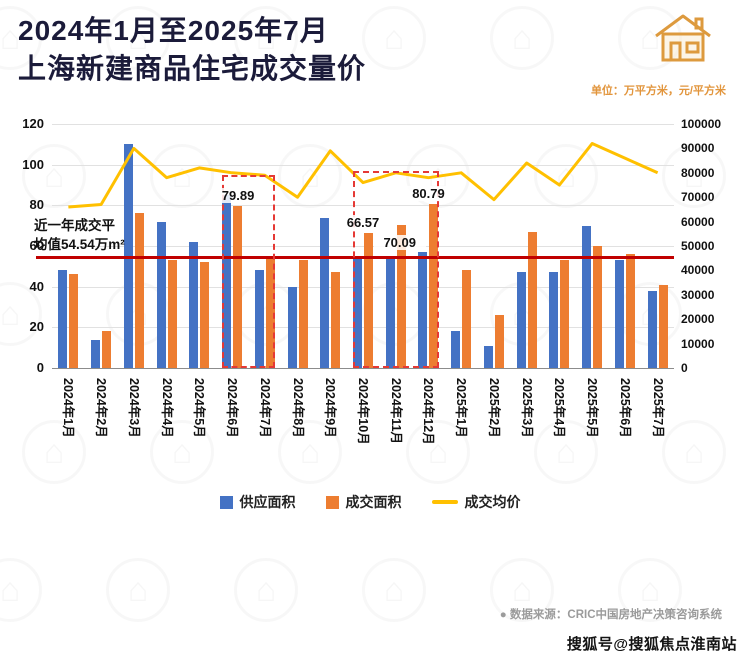 This screenshot has height=661, width=740. Describe the element at coordinates (461, 408) in the screenshot. I see `x-axis-category-label: 2025年1月` at that location.